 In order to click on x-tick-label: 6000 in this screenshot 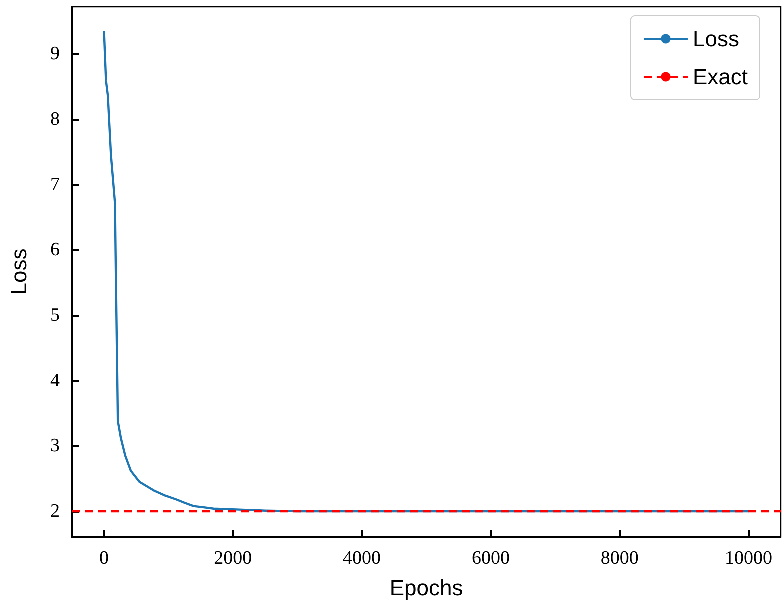, I will do `click(491, 558)`.